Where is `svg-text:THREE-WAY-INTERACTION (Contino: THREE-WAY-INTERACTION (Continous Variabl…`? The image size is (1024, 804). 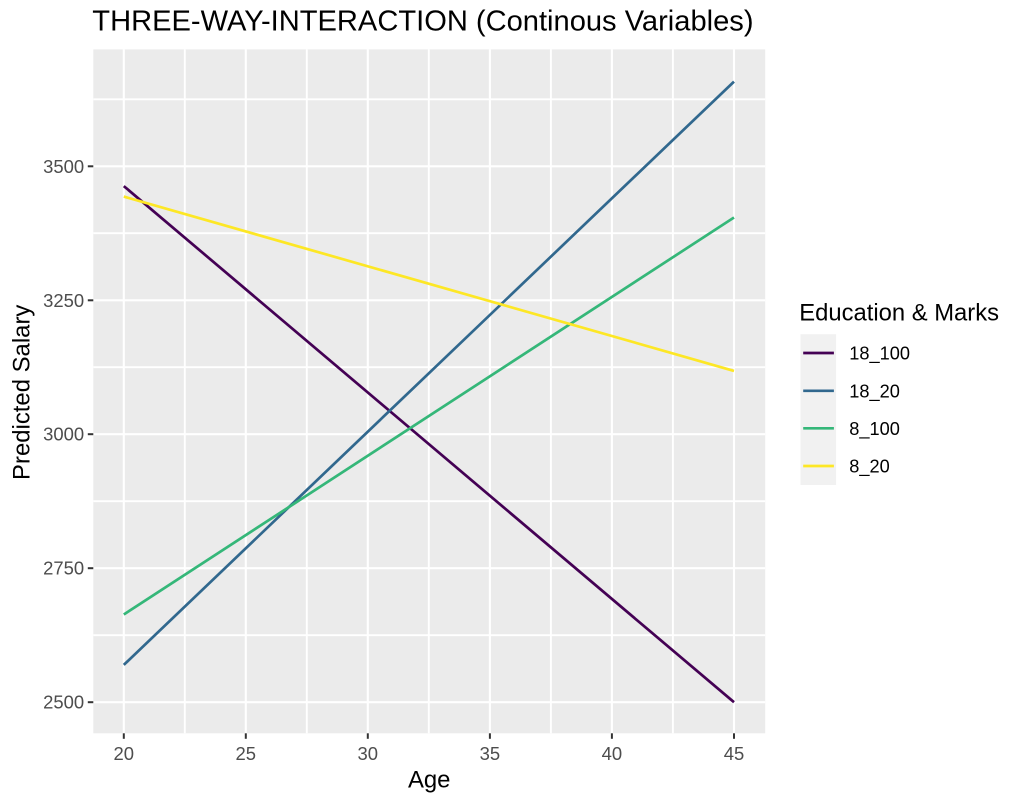
svg-text:THREE-WAY-INTERACTION (Contino: THREE-WAY-INTERACTION (Continous Variabl… is located at coordinates (422, 22).